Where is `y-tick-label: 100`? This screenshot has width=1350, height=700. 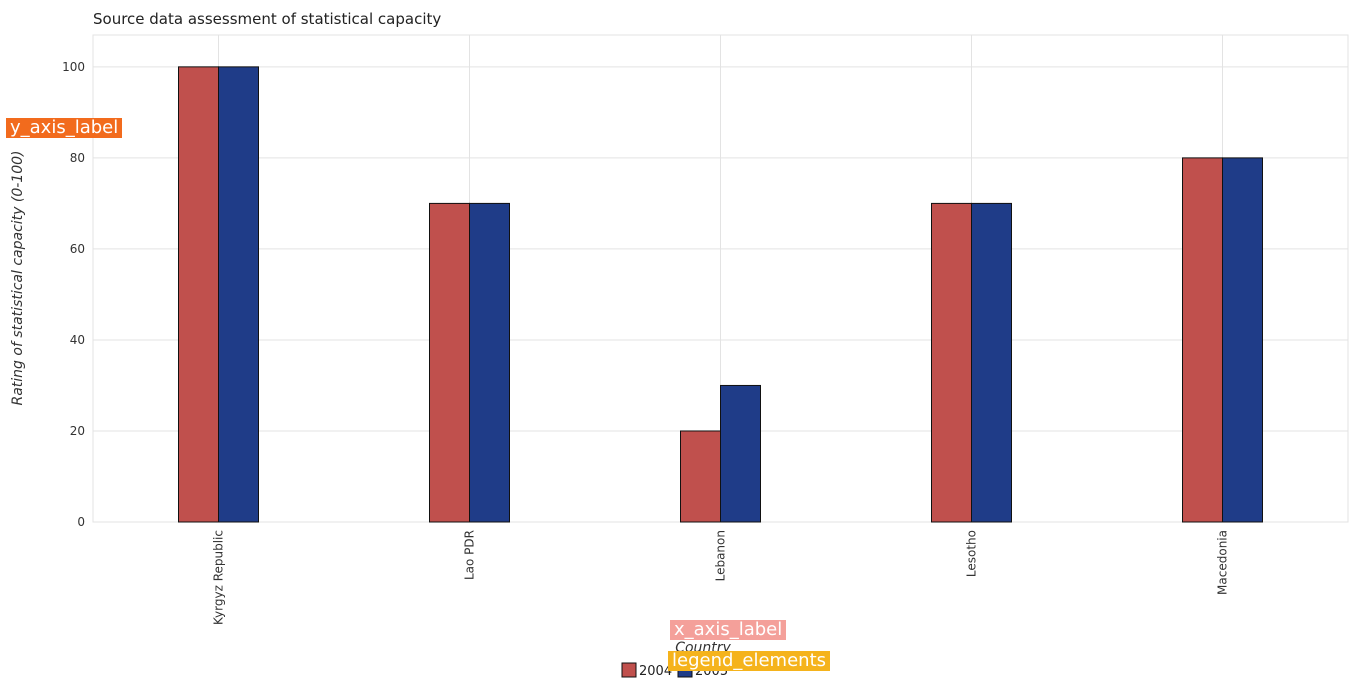
y-tick-label: 100 is located at coordinates (73, 67).